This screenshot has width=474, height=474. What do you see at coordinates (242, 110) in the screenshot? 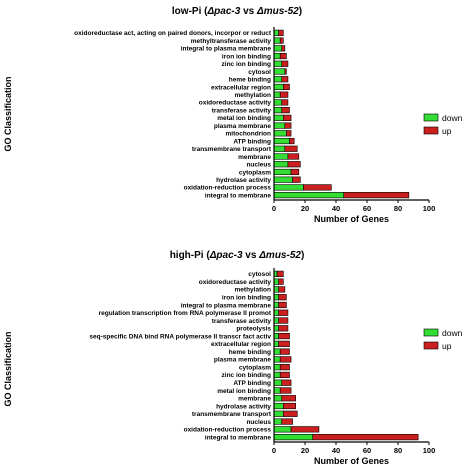
I see `category-label: transferase activity` at bounding box center [242, 110].